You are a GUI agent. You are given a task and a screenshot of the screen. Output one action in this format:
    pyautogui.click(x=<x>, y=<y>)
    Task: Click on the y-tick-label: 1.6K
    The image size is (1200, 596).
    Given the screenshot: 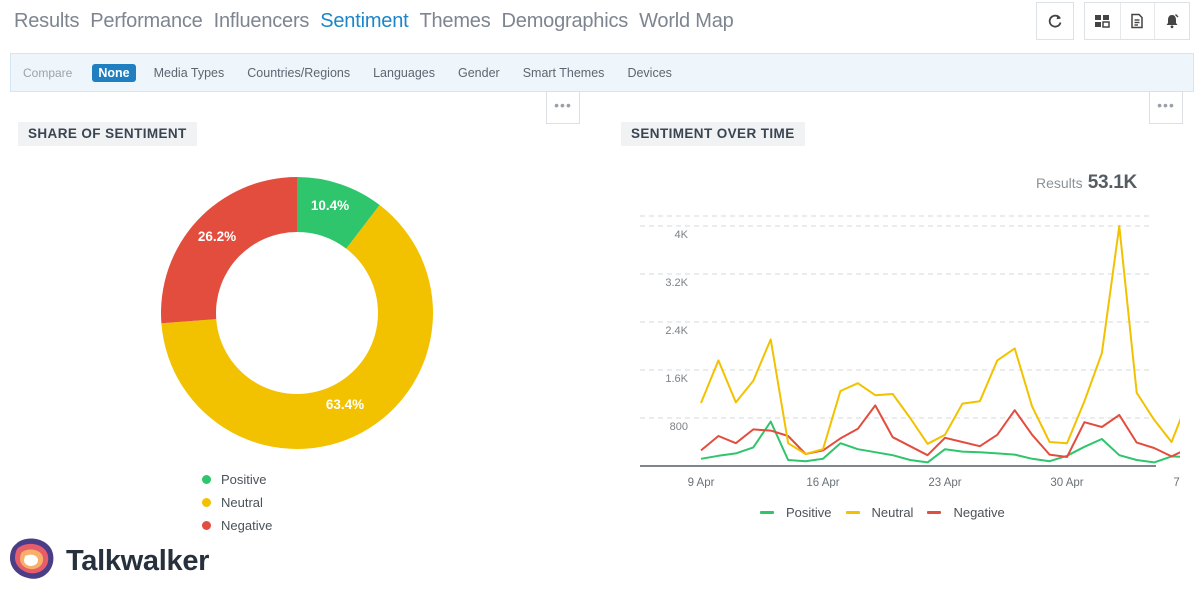 What is the action you would take?
    pyautogui.click(x=676, y=379)
    